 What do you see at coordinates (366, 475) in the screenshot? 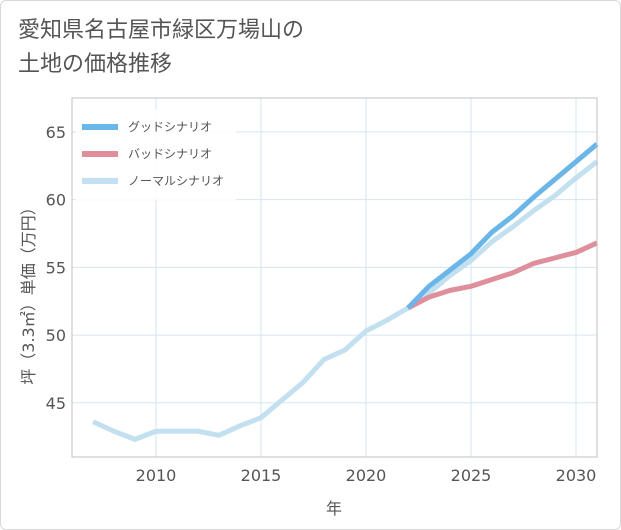
I see `x-tick-label: 2020` at bounding box center [366, 475].